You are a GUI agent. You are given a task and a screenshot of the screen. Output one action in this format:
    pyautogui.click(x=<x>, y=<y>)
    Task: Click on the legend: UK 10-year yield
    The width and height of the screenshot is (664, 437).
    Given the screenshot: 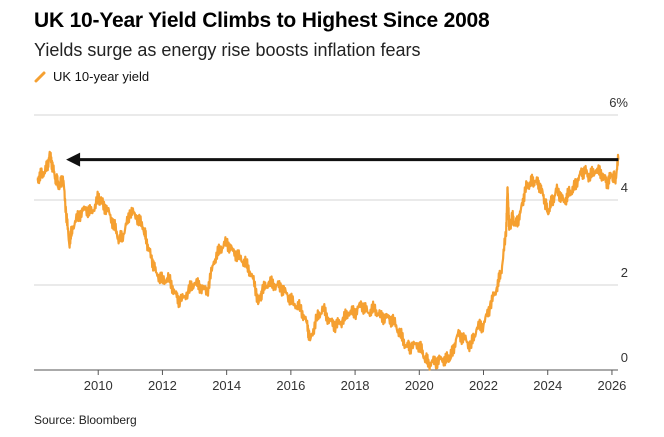 What is the action you would take?
    pyautogui.click(x=91, y=76)
    